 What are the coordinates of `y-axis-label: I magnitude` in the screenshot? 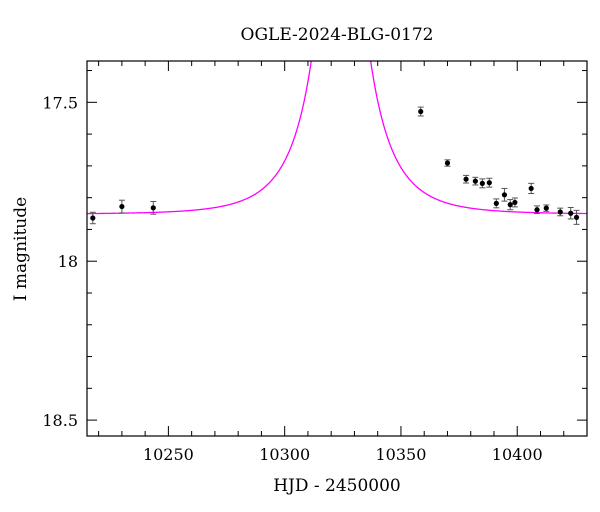 It's located at (21, 249).